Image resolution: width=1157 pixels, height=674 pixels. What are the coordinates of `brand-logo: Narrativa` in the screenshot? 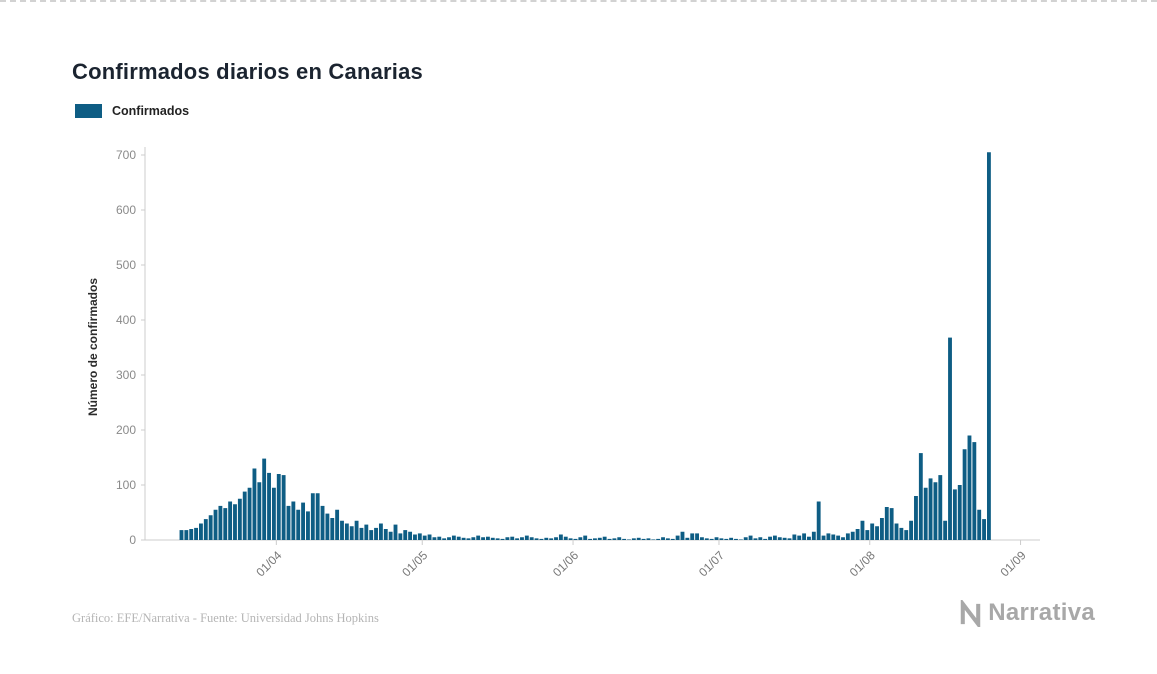 It's located at (1026, 613).